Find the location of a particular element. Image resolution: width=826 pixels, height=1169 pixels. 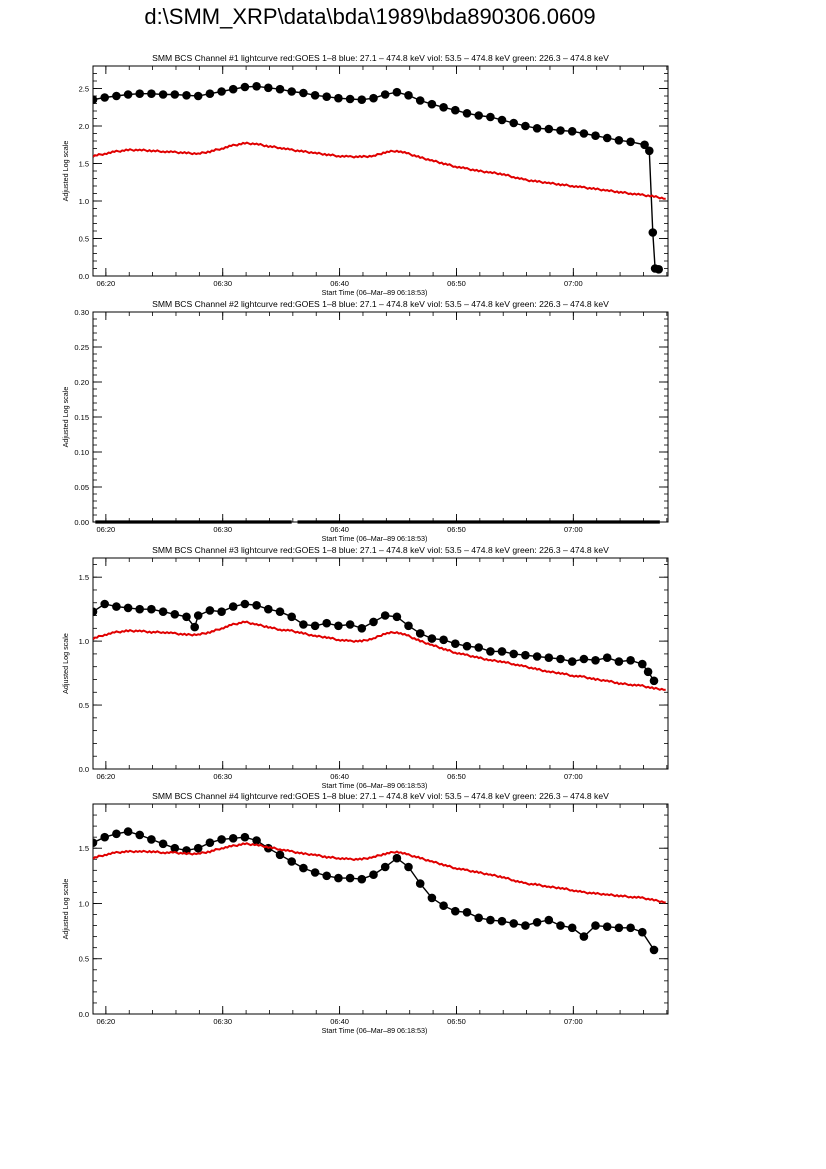

y-tick-label: 0.25 is located at coordinates (81, 347).